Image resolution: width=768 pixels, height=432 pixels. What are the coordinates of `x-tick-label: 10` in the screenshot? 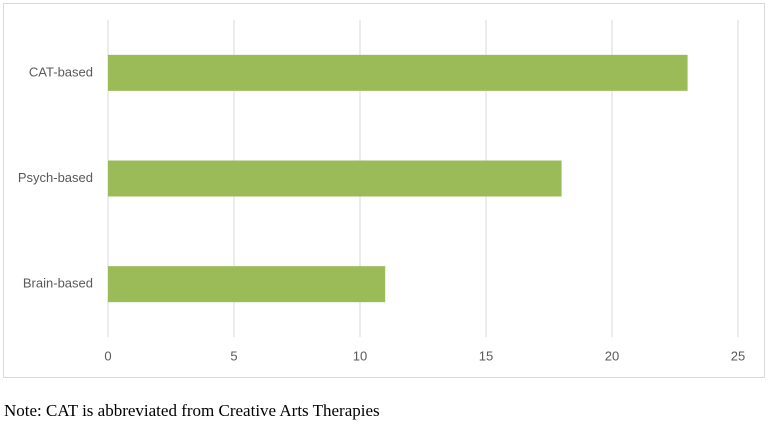 It's located at (360, 355).